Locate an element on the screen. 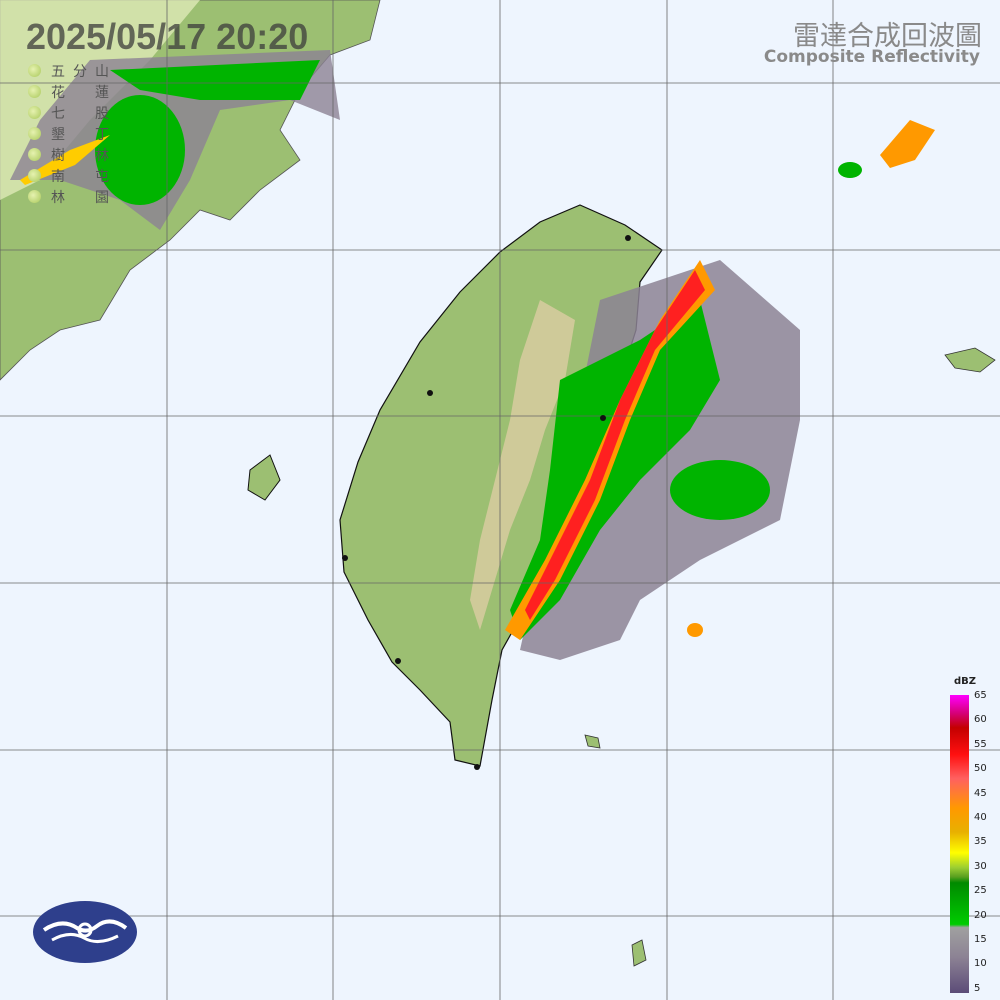  legend-tick-label: 20 is located at coordinates (980, 915).